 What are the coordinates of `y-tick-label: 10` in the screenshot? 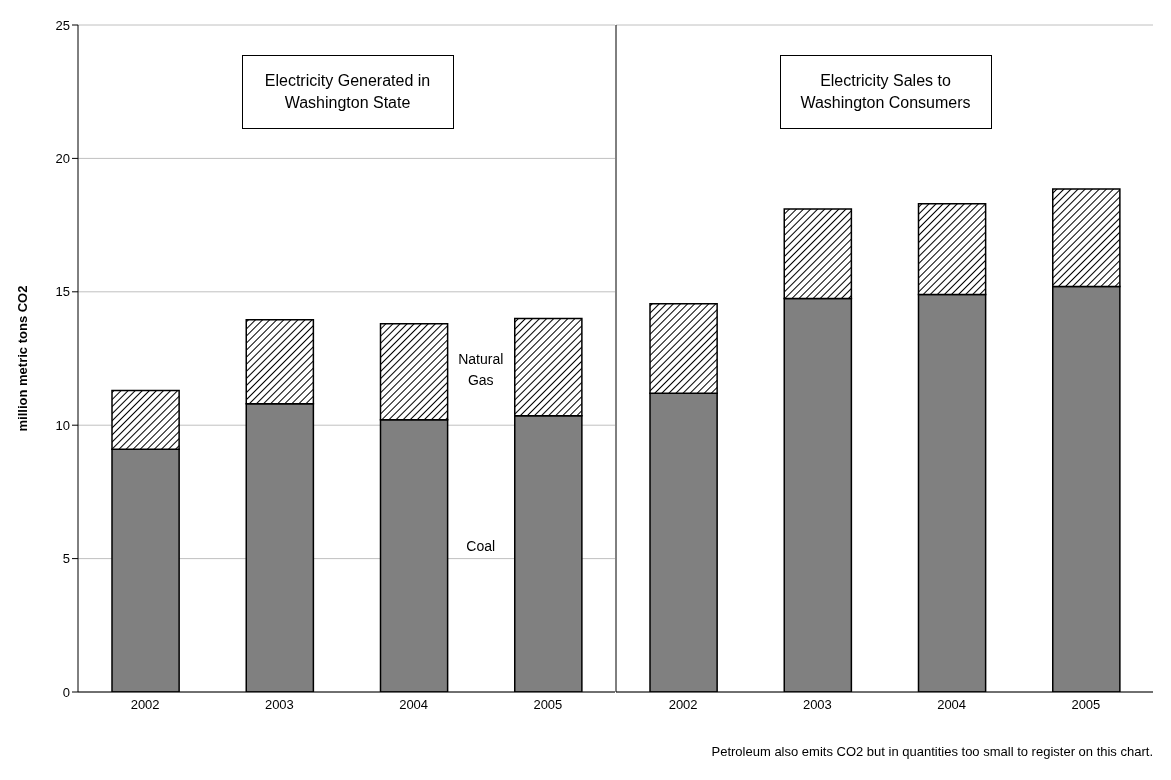 It's located at (62, 425).